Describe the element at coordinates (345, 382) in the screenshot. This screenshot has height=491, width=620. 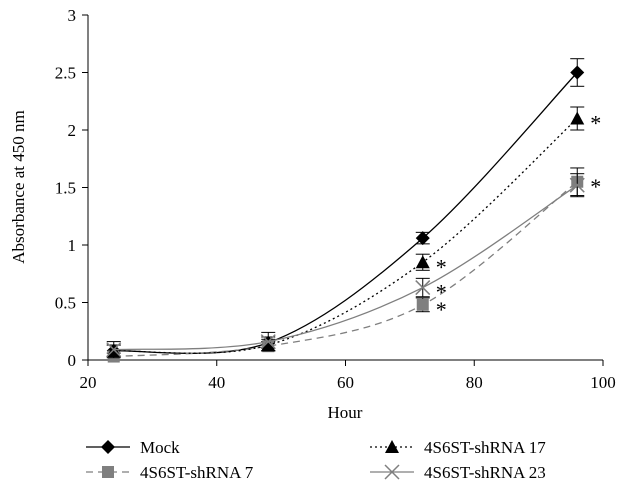
I see `x-tick-label: 60` at that location.